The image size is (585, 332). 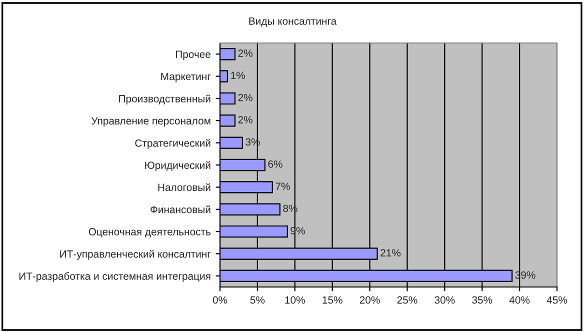 I want to click on x-tick-label: 0%, so click(x=220, y=300).